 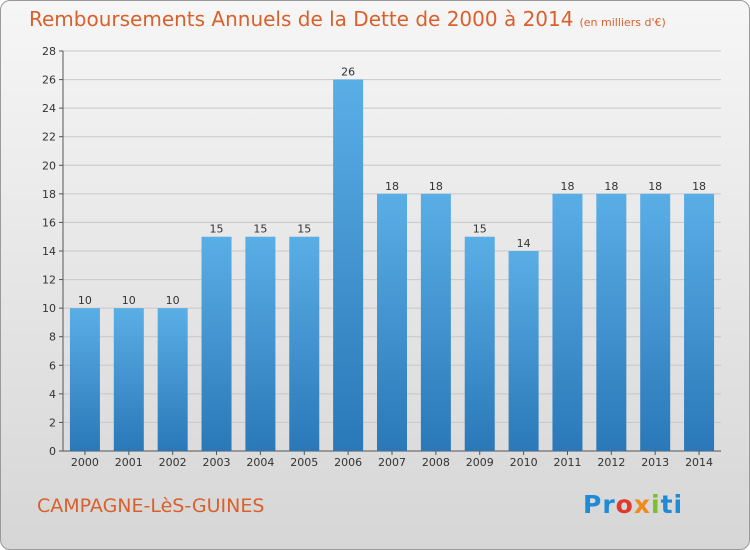 I want to click on y-tick-label: 16, so click(x=49, y=222).